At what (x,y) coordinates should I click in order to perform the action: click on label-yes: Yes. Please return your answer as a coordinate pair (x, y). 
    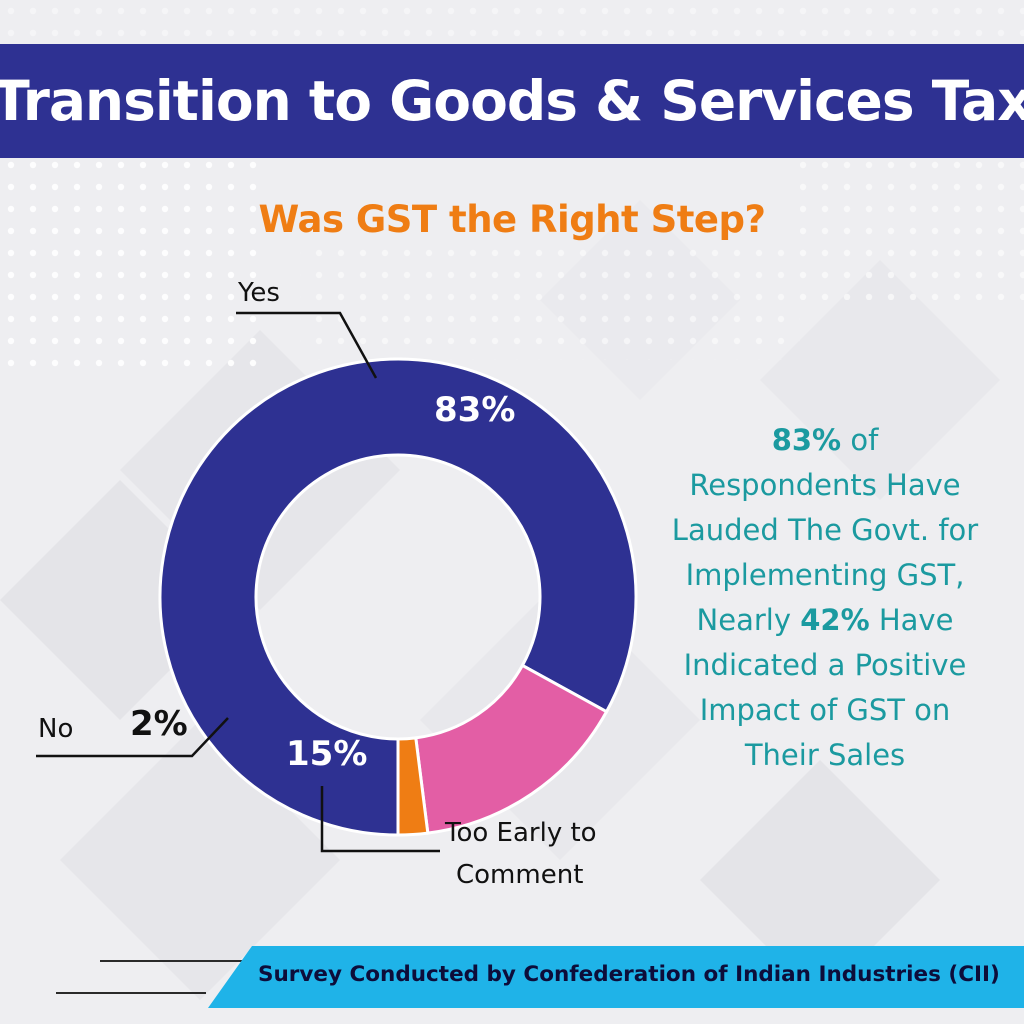
    Looking at the image, I should click on (259, 293).